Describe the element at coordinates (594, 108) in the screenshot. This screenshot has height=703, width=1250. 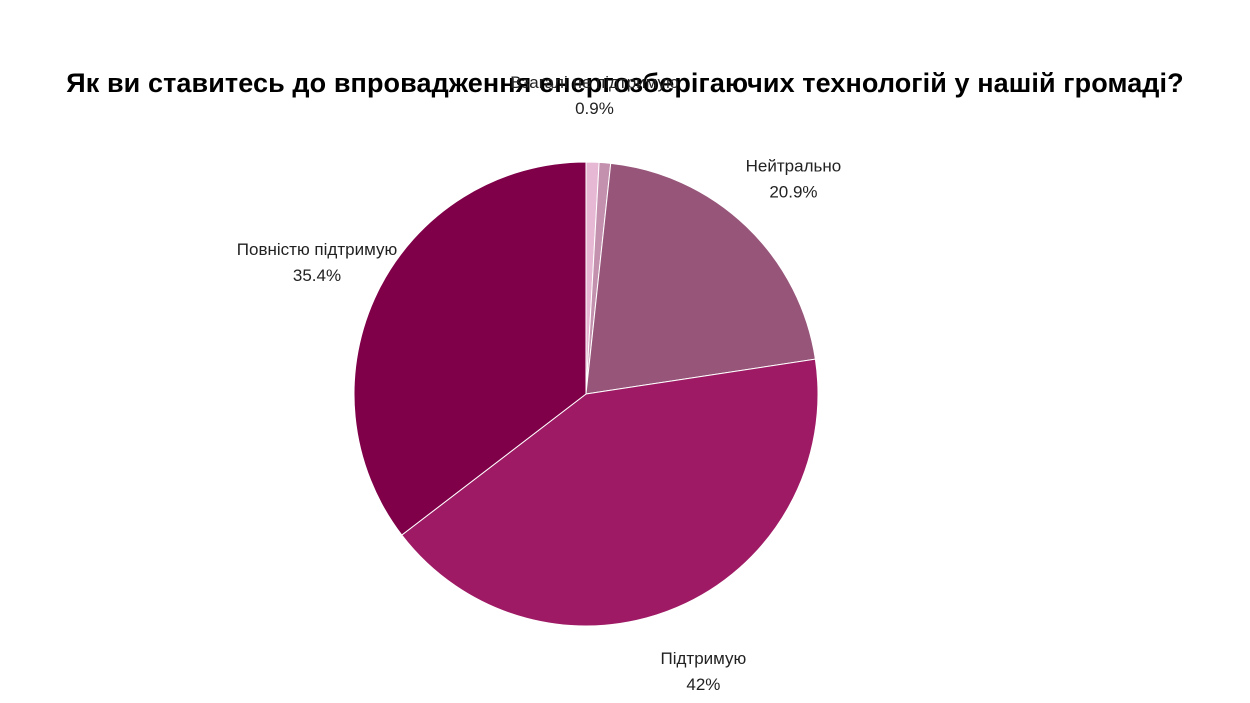
I see `slice-value-label-0: 0.9%` at that location.